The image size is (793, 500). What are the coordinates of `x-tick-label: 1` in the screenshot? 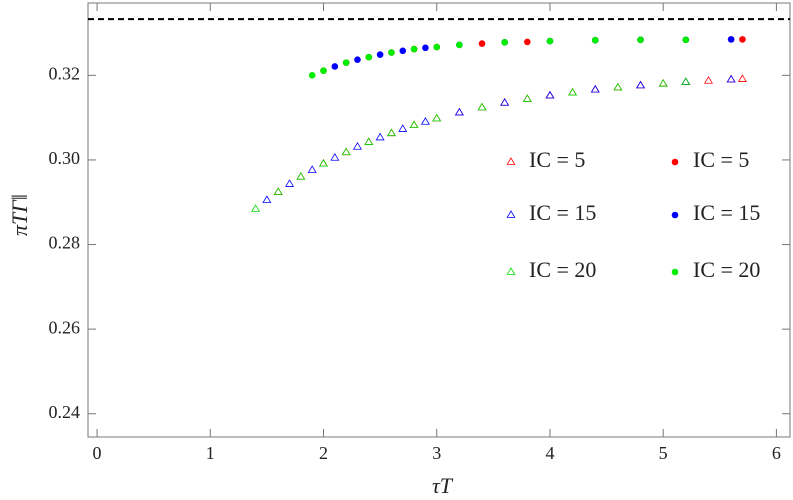 It's located at (210, 453).